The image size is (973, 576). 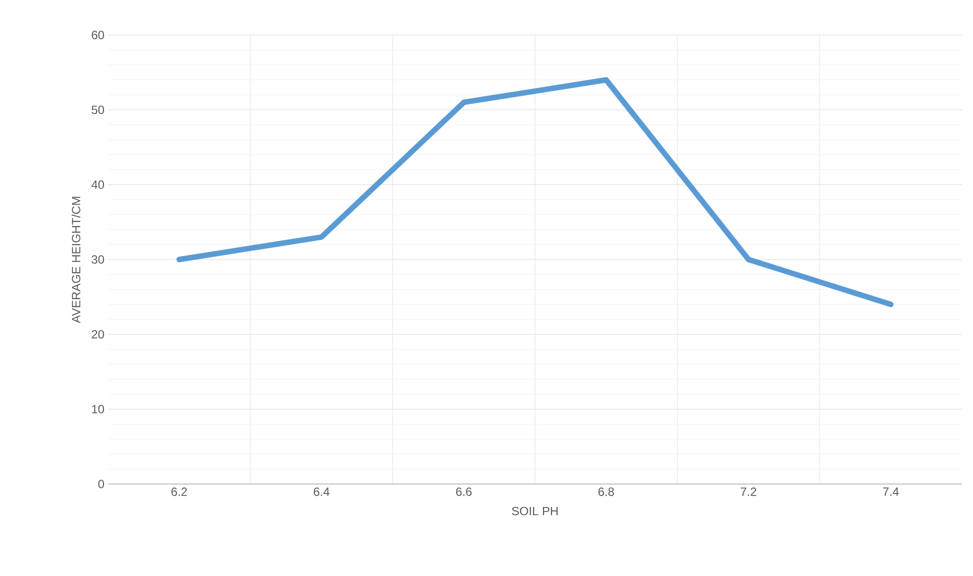 What do you see at coordinates (98, 35) in the screenshot?
I see `y-tick-label: 60` at bounding box center [98, 35].